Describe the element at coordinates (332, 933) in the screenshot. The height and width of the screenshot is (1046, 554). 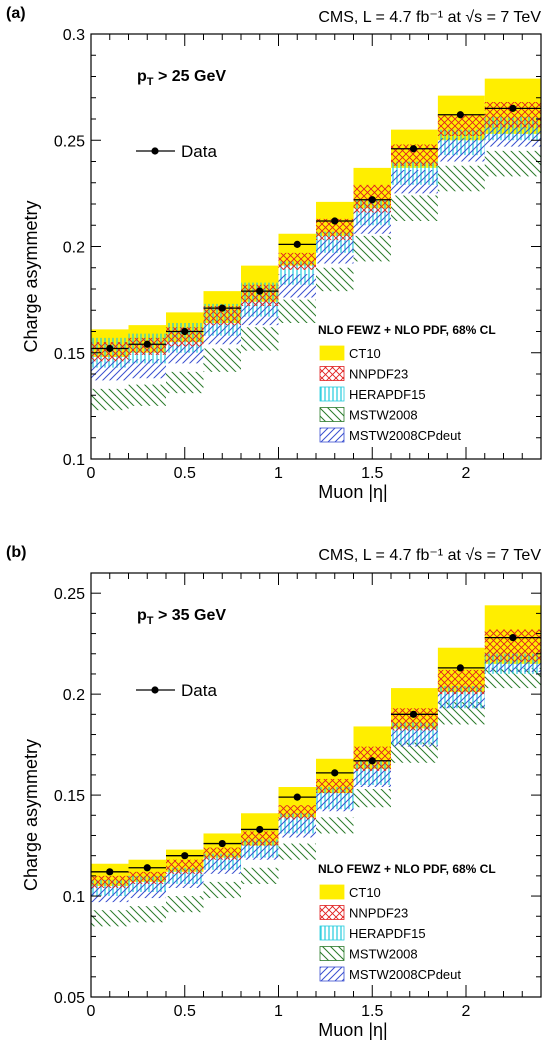
I see `legend-swatch-herapdf15` at that location.